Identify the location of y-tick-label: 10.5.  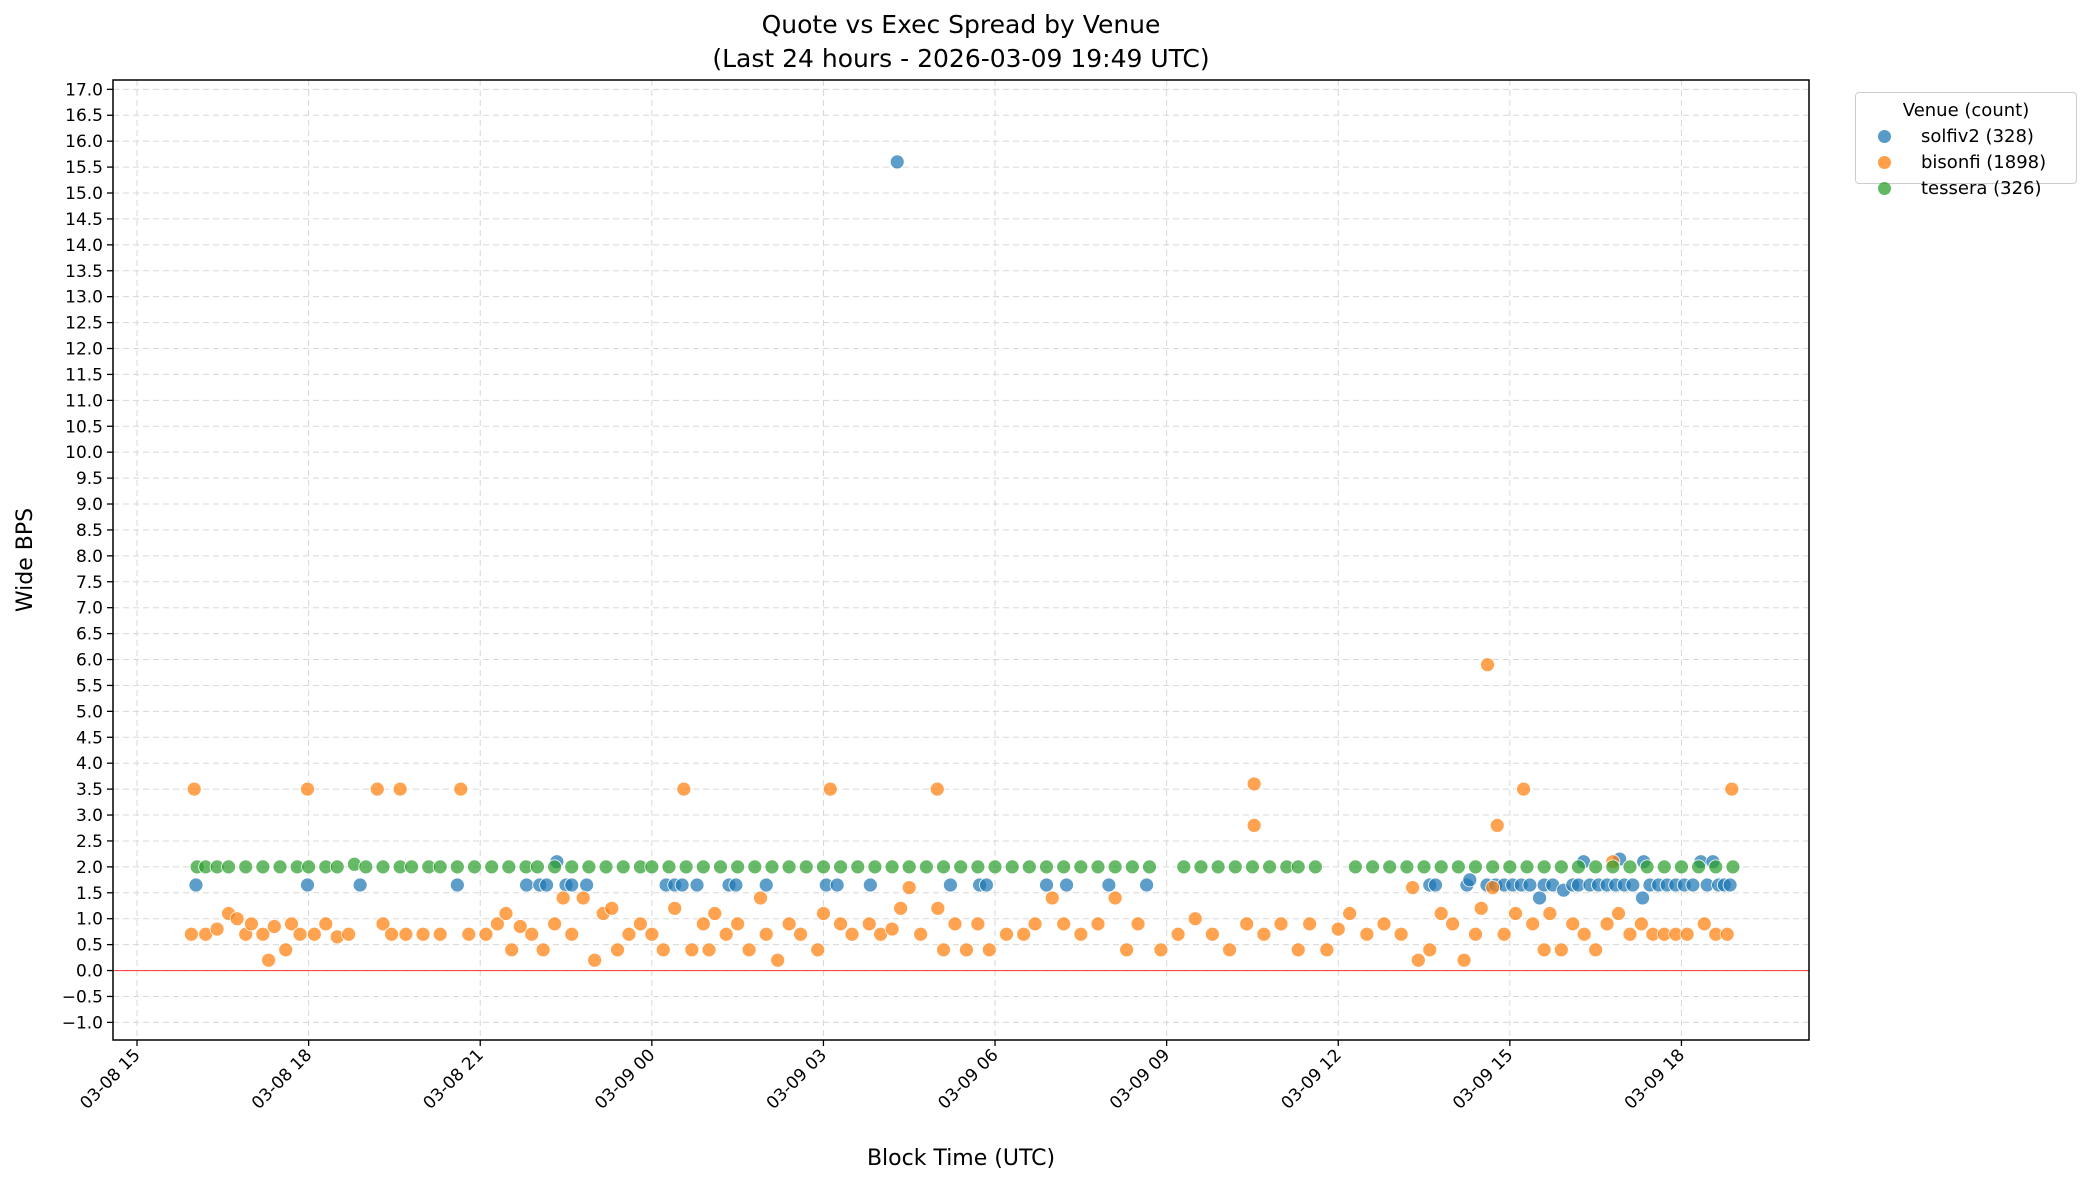
(84, 427).